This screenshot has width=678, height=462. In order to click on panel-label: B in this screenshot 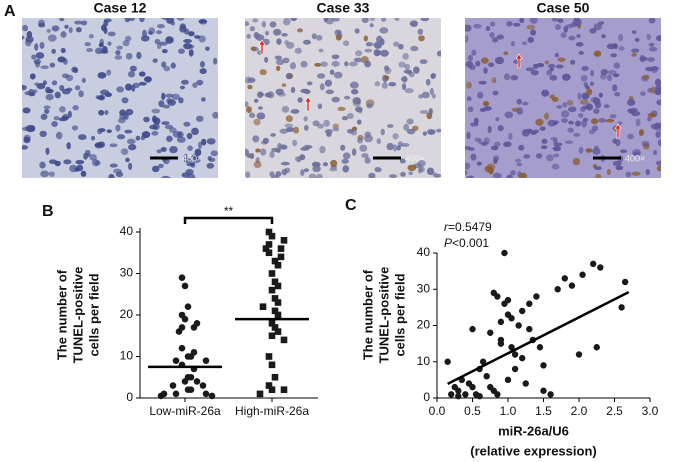, I will do `click(48, 211)`.